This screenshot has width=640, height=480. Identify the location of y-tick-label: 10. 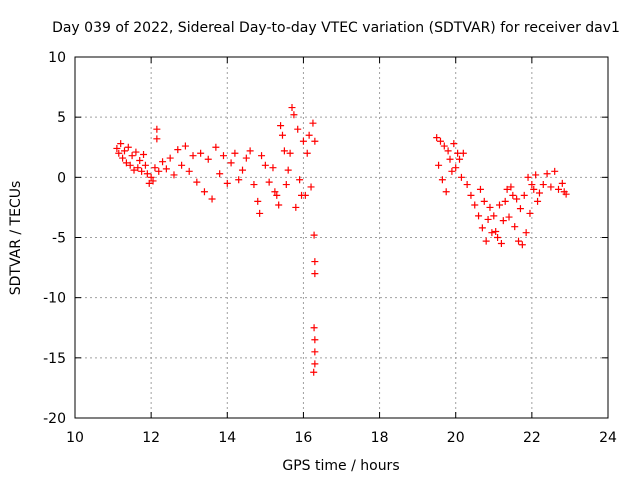
(57, 58).